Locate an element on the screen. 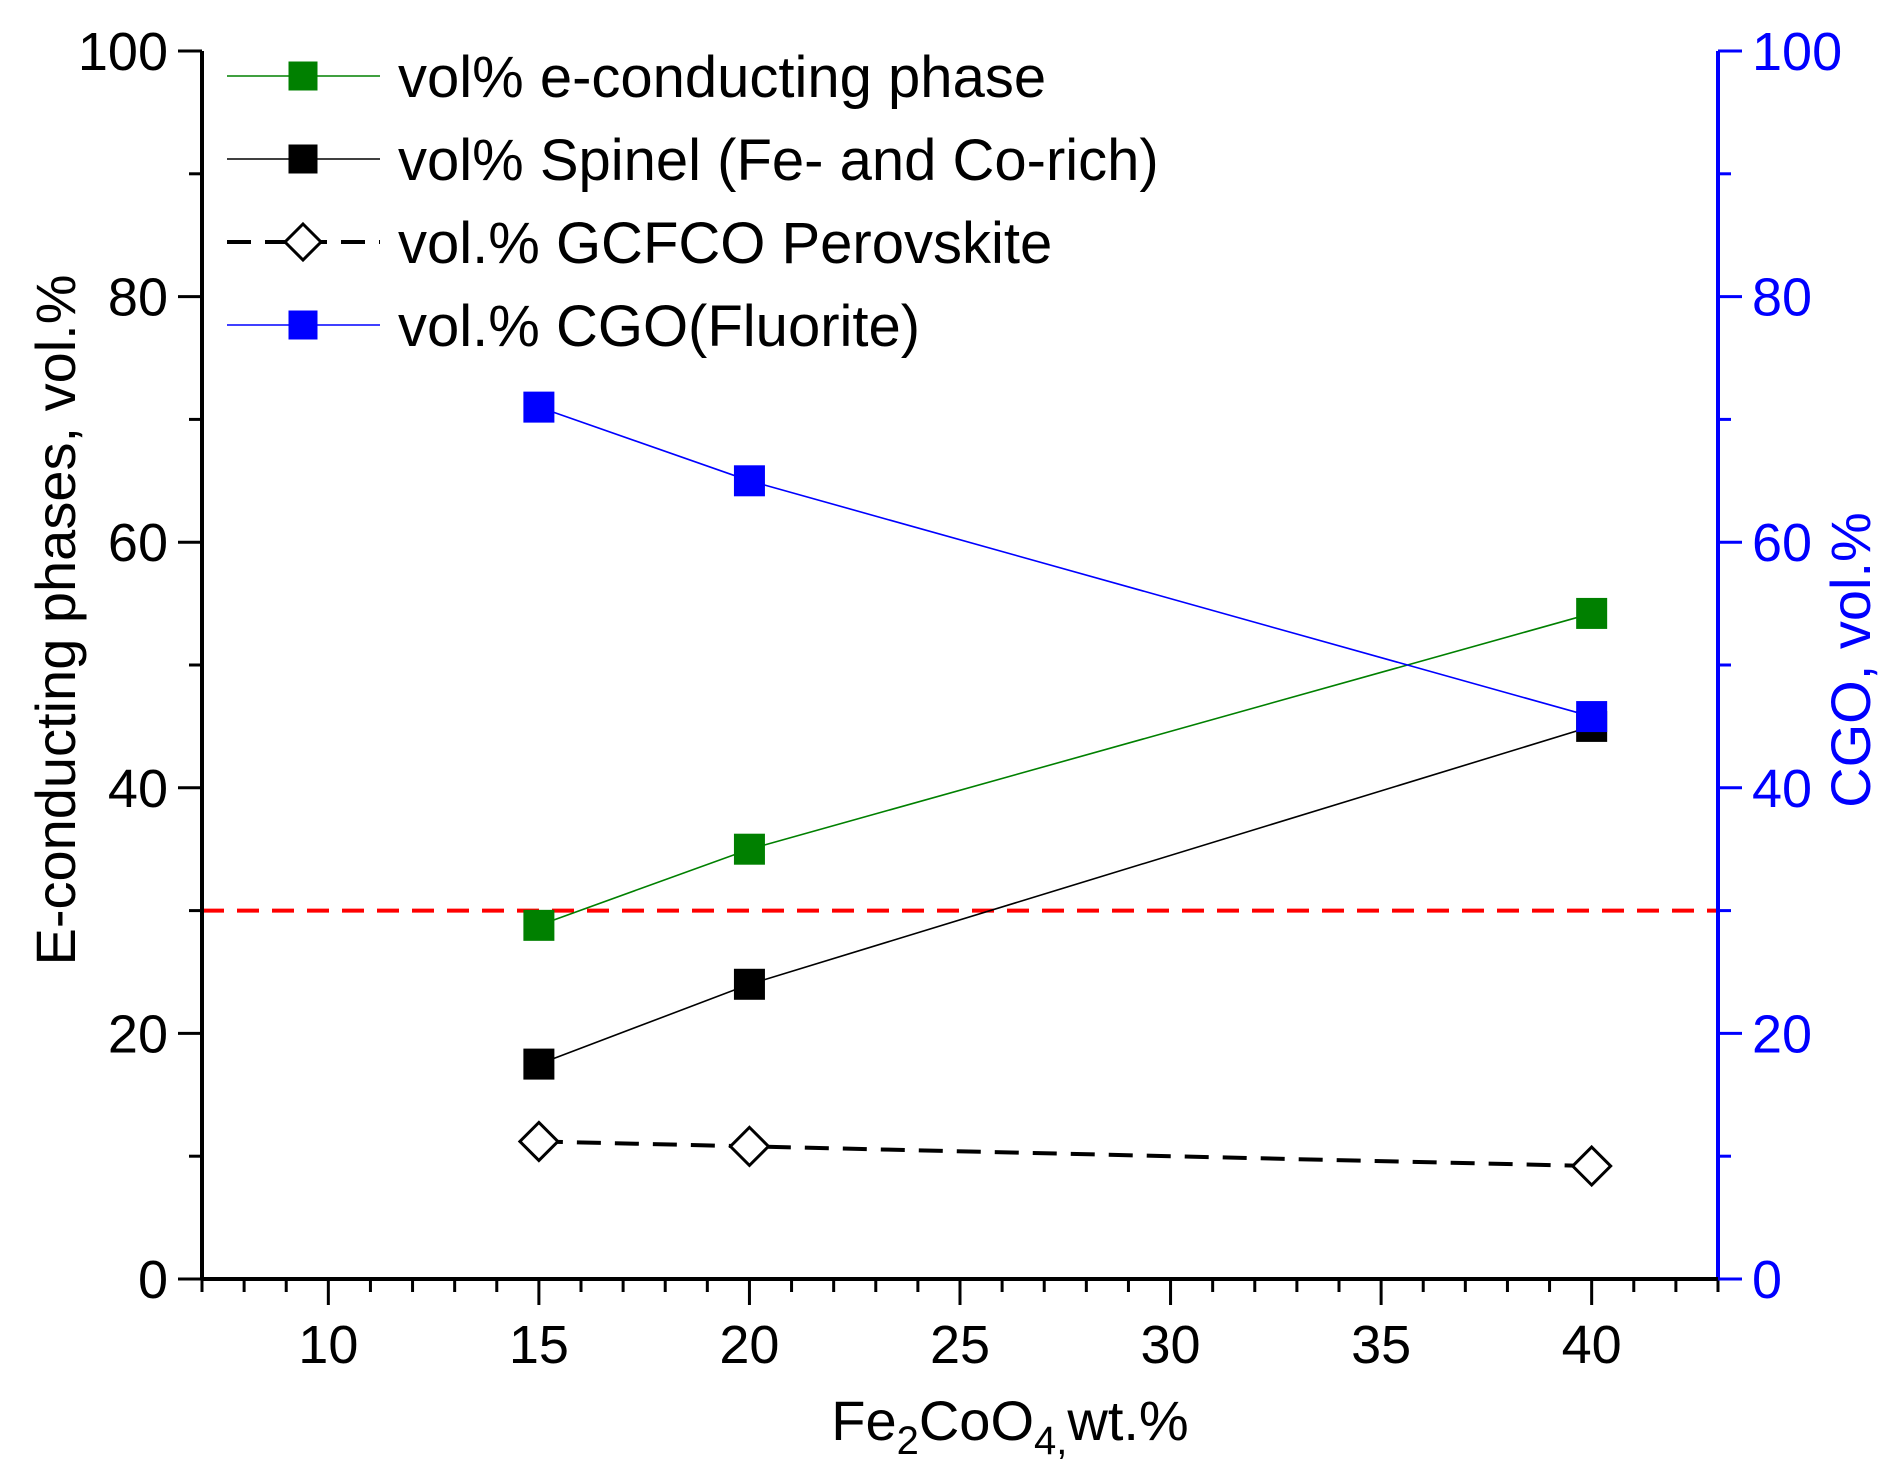 The image size is (1899, 1473). legend-item: vol.% CGO(Fluorite) is located at coordinates (573, 326).